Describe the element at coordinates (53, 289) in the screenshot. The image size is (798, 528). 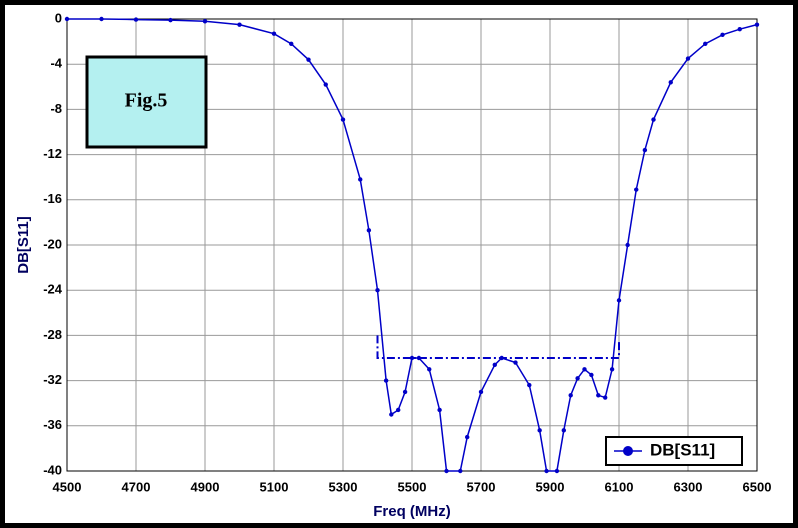
I see `y-tick-label: -24` at that location.